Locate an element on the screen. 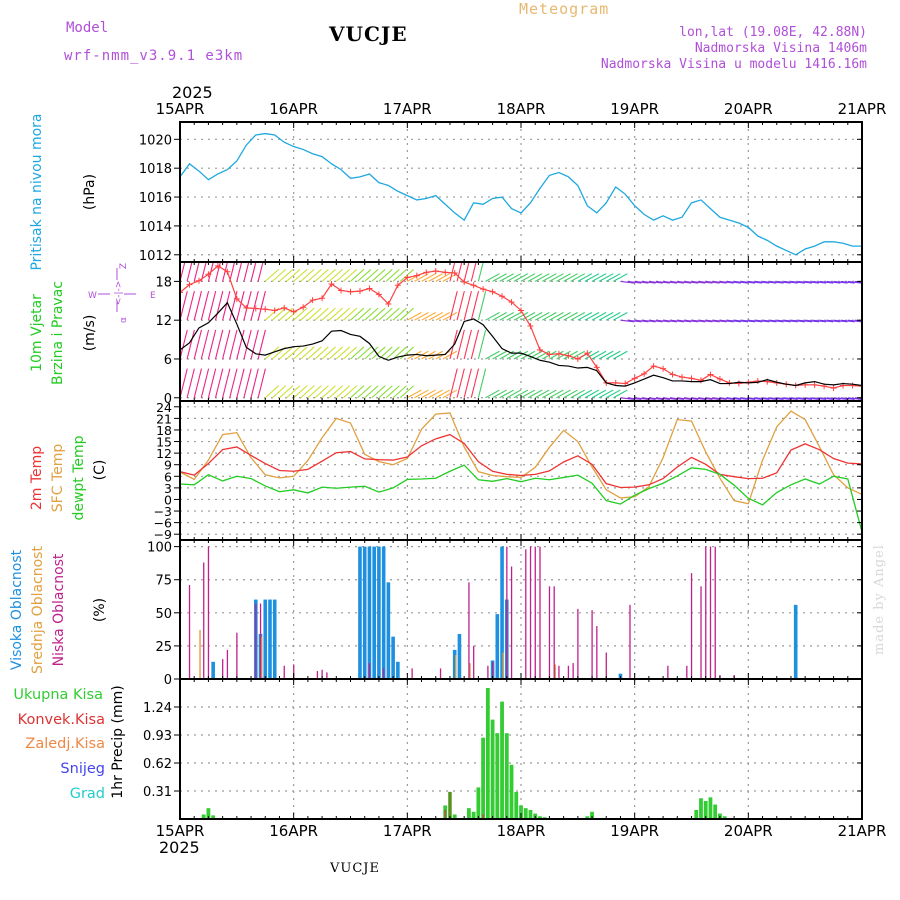 The image size is (900, 900). precip-conv-bar is located at coordinates (450, 805).